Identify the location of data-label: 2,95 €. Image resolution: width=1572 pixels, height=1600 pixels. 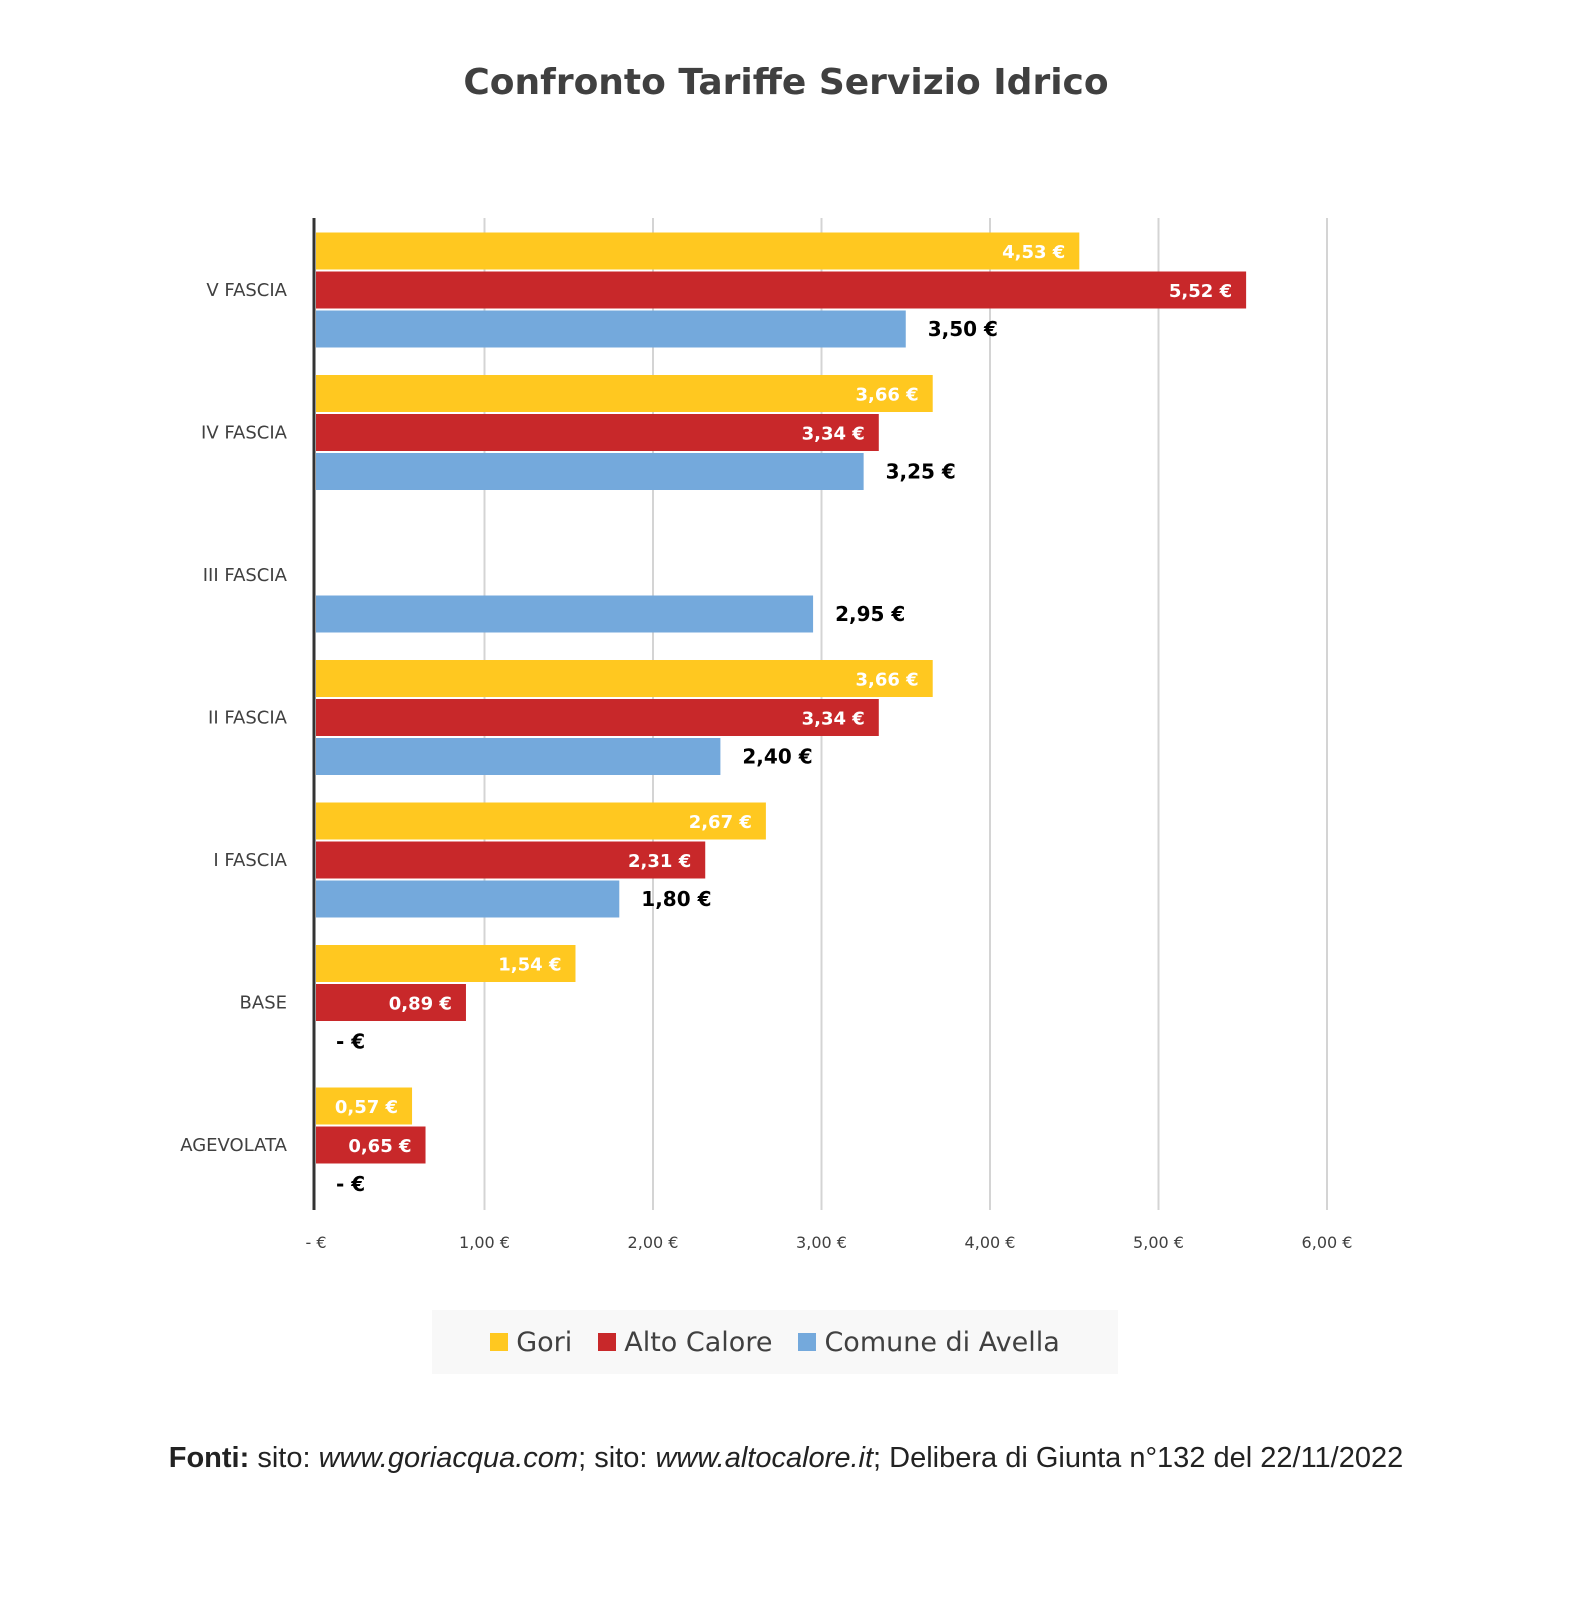
(870, 614).